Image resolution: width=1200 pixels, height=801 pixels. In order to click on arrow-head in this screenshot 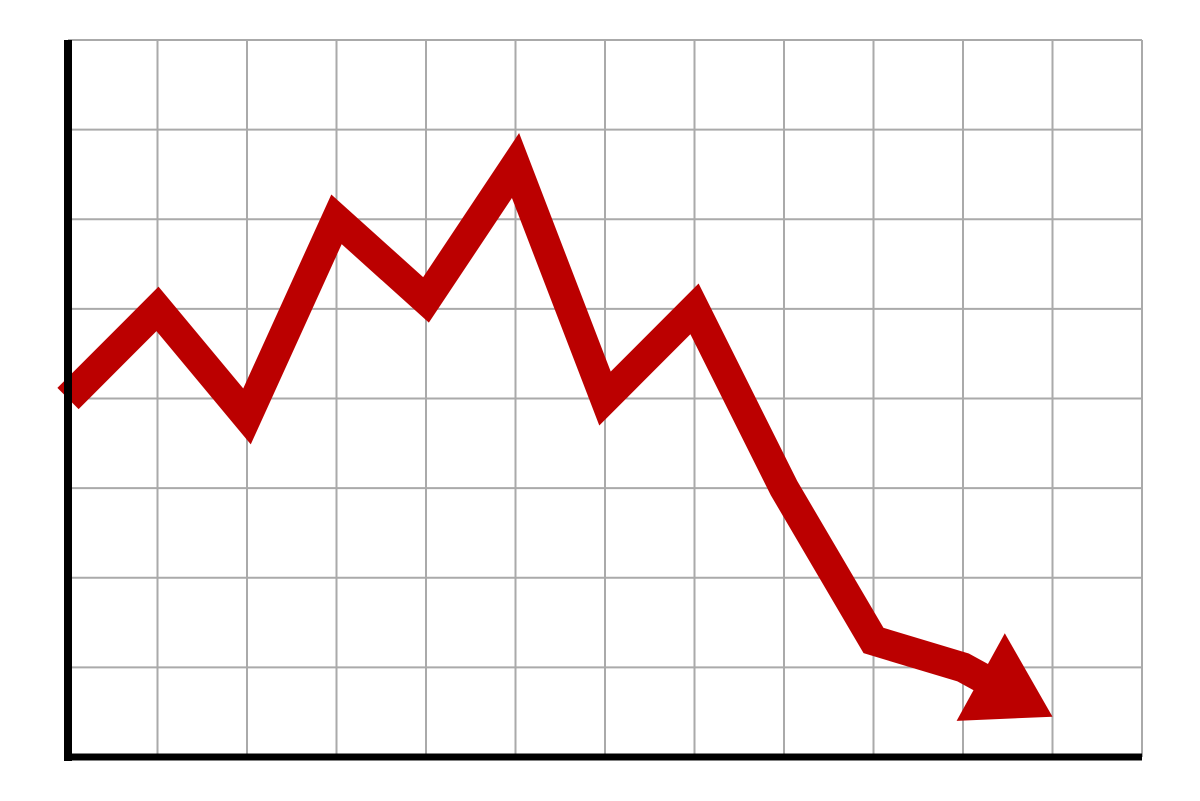, I will do `click(1004, 677)`.